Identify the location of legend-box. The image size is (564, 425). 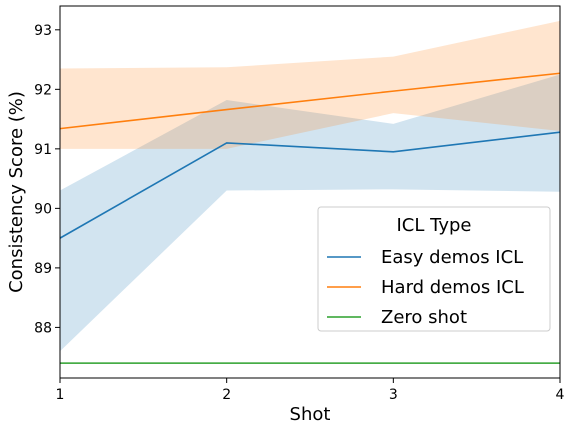
(434, 269).